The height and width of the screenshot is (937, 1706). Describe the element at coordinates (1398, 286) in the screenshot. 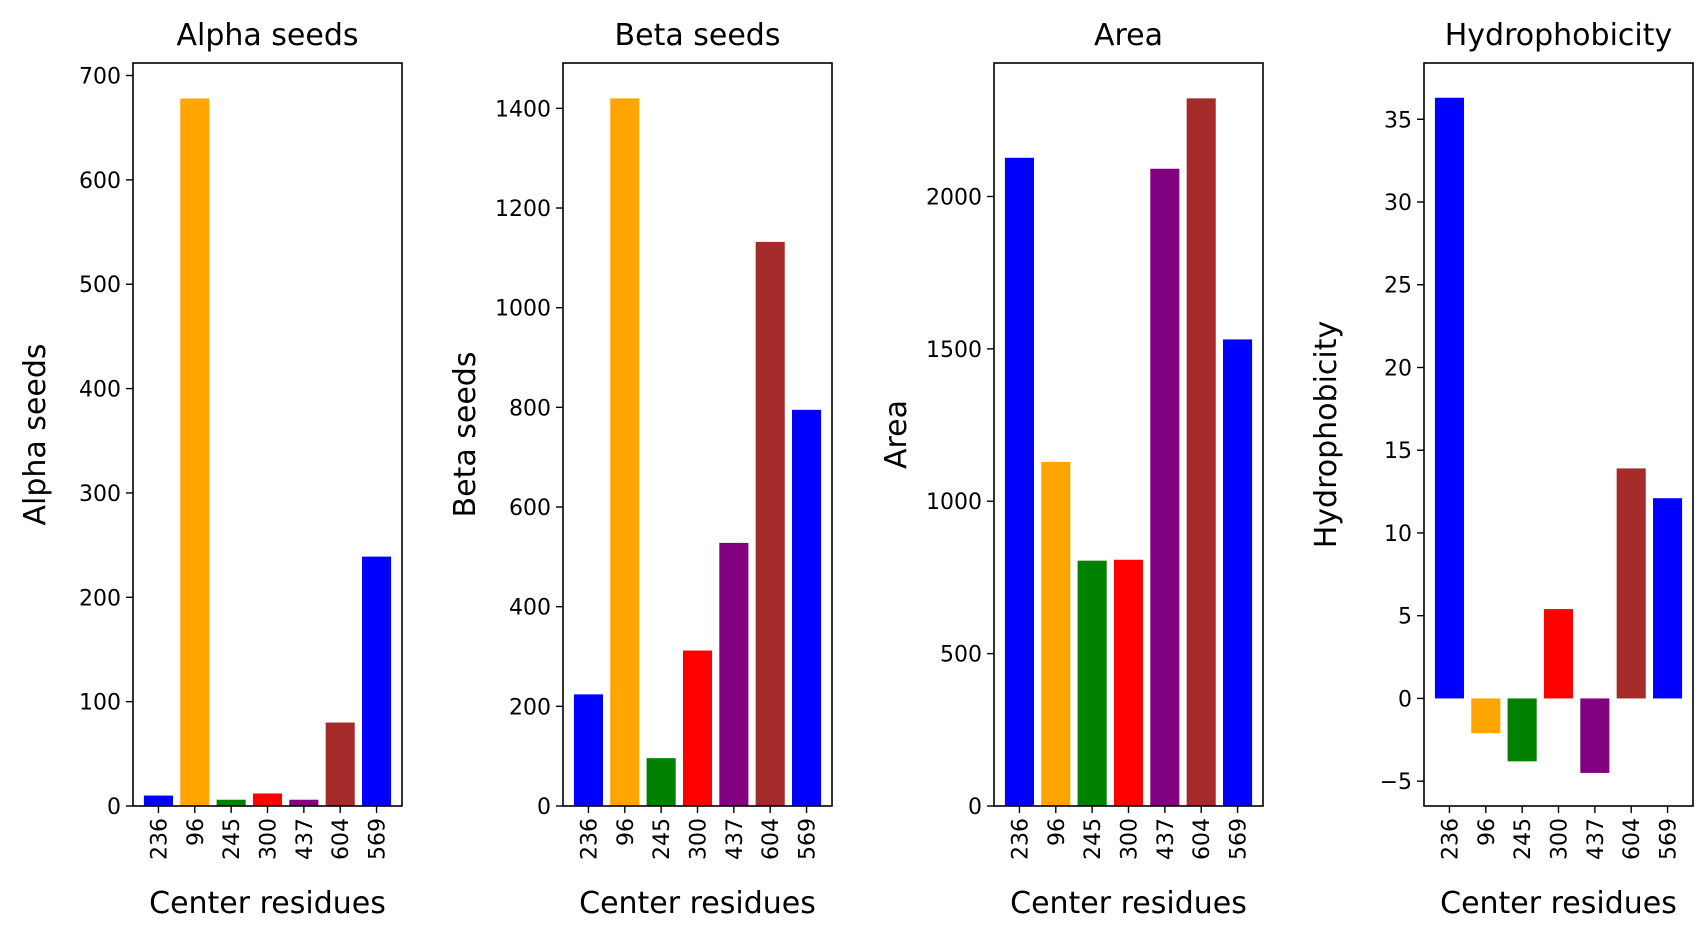

I see `y-tick-label: 25` at that location.